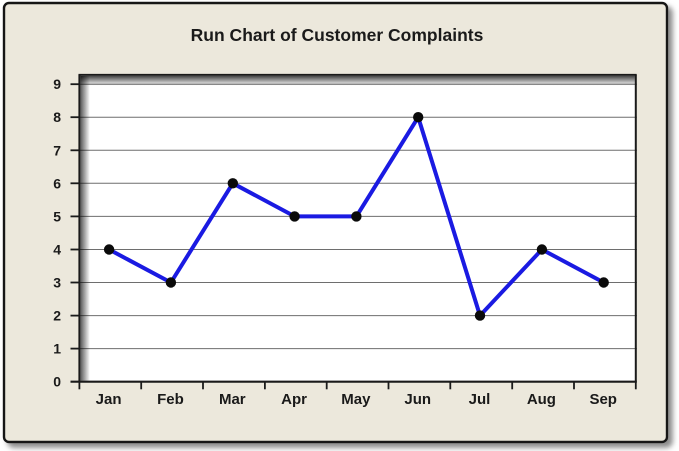  Describe the element at coordinates (57, 117) in the screenshot. I see `svg-text: 8` at that location.